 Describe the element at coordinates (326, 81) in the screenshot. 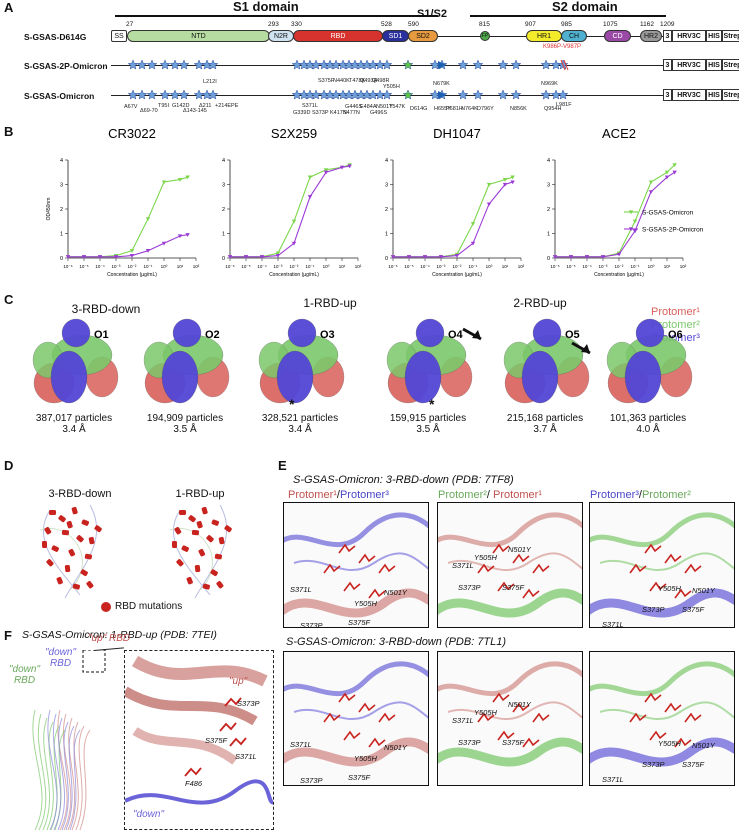

I see `mut-label-s375f: S375F` at that location.